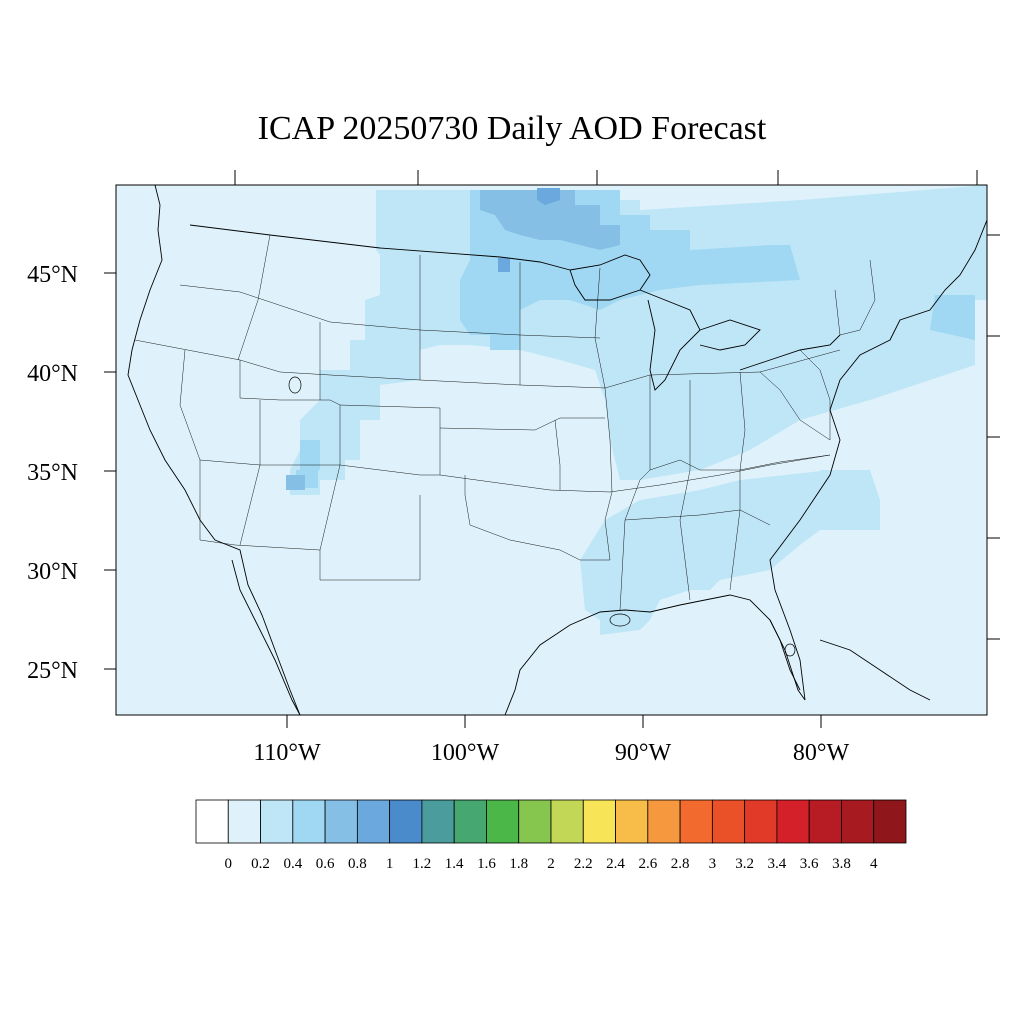 This screenshot has height=1024, width=1024. I want to click on colorbar-label: 3.6, so click(809, 864).